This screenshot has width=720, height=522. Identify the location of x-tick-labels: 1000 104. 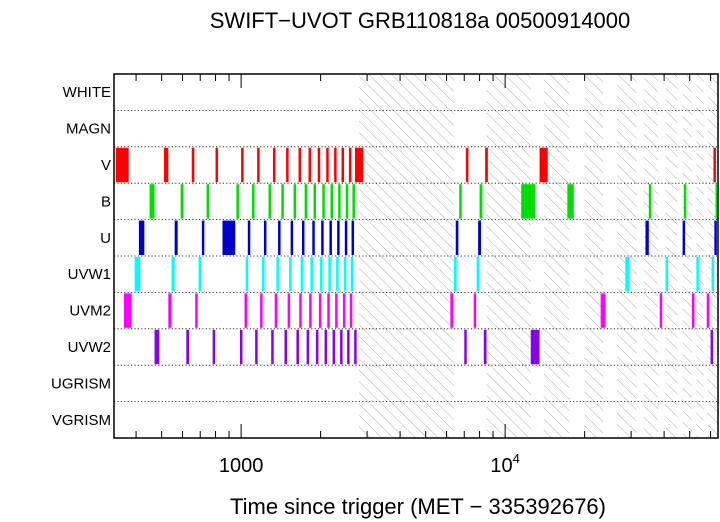
(369, 464).